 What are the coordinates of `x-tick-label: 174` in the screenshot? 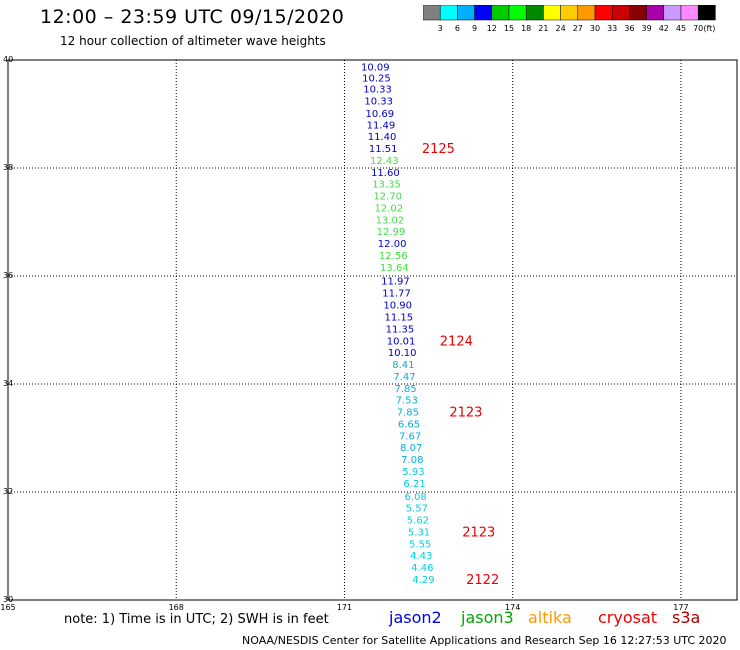 It's located at (513, 607).